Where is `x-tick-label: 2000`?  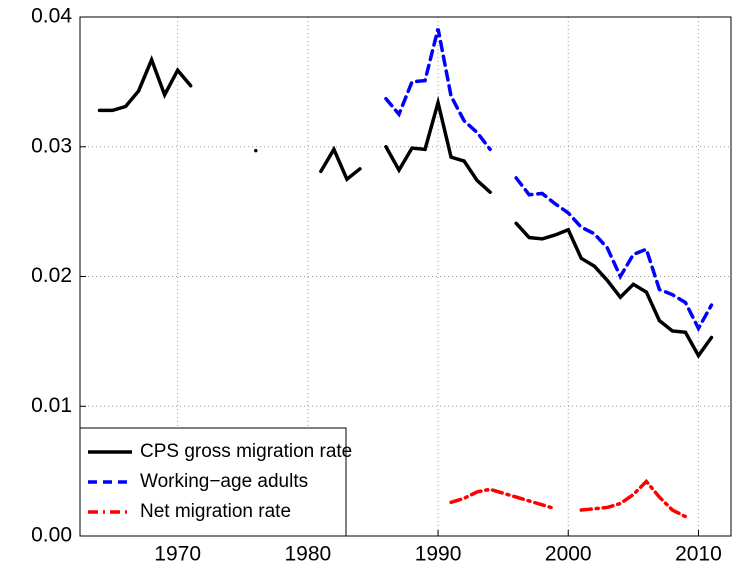 x-tick-label: 2000 is located at coordinates (568, 554).